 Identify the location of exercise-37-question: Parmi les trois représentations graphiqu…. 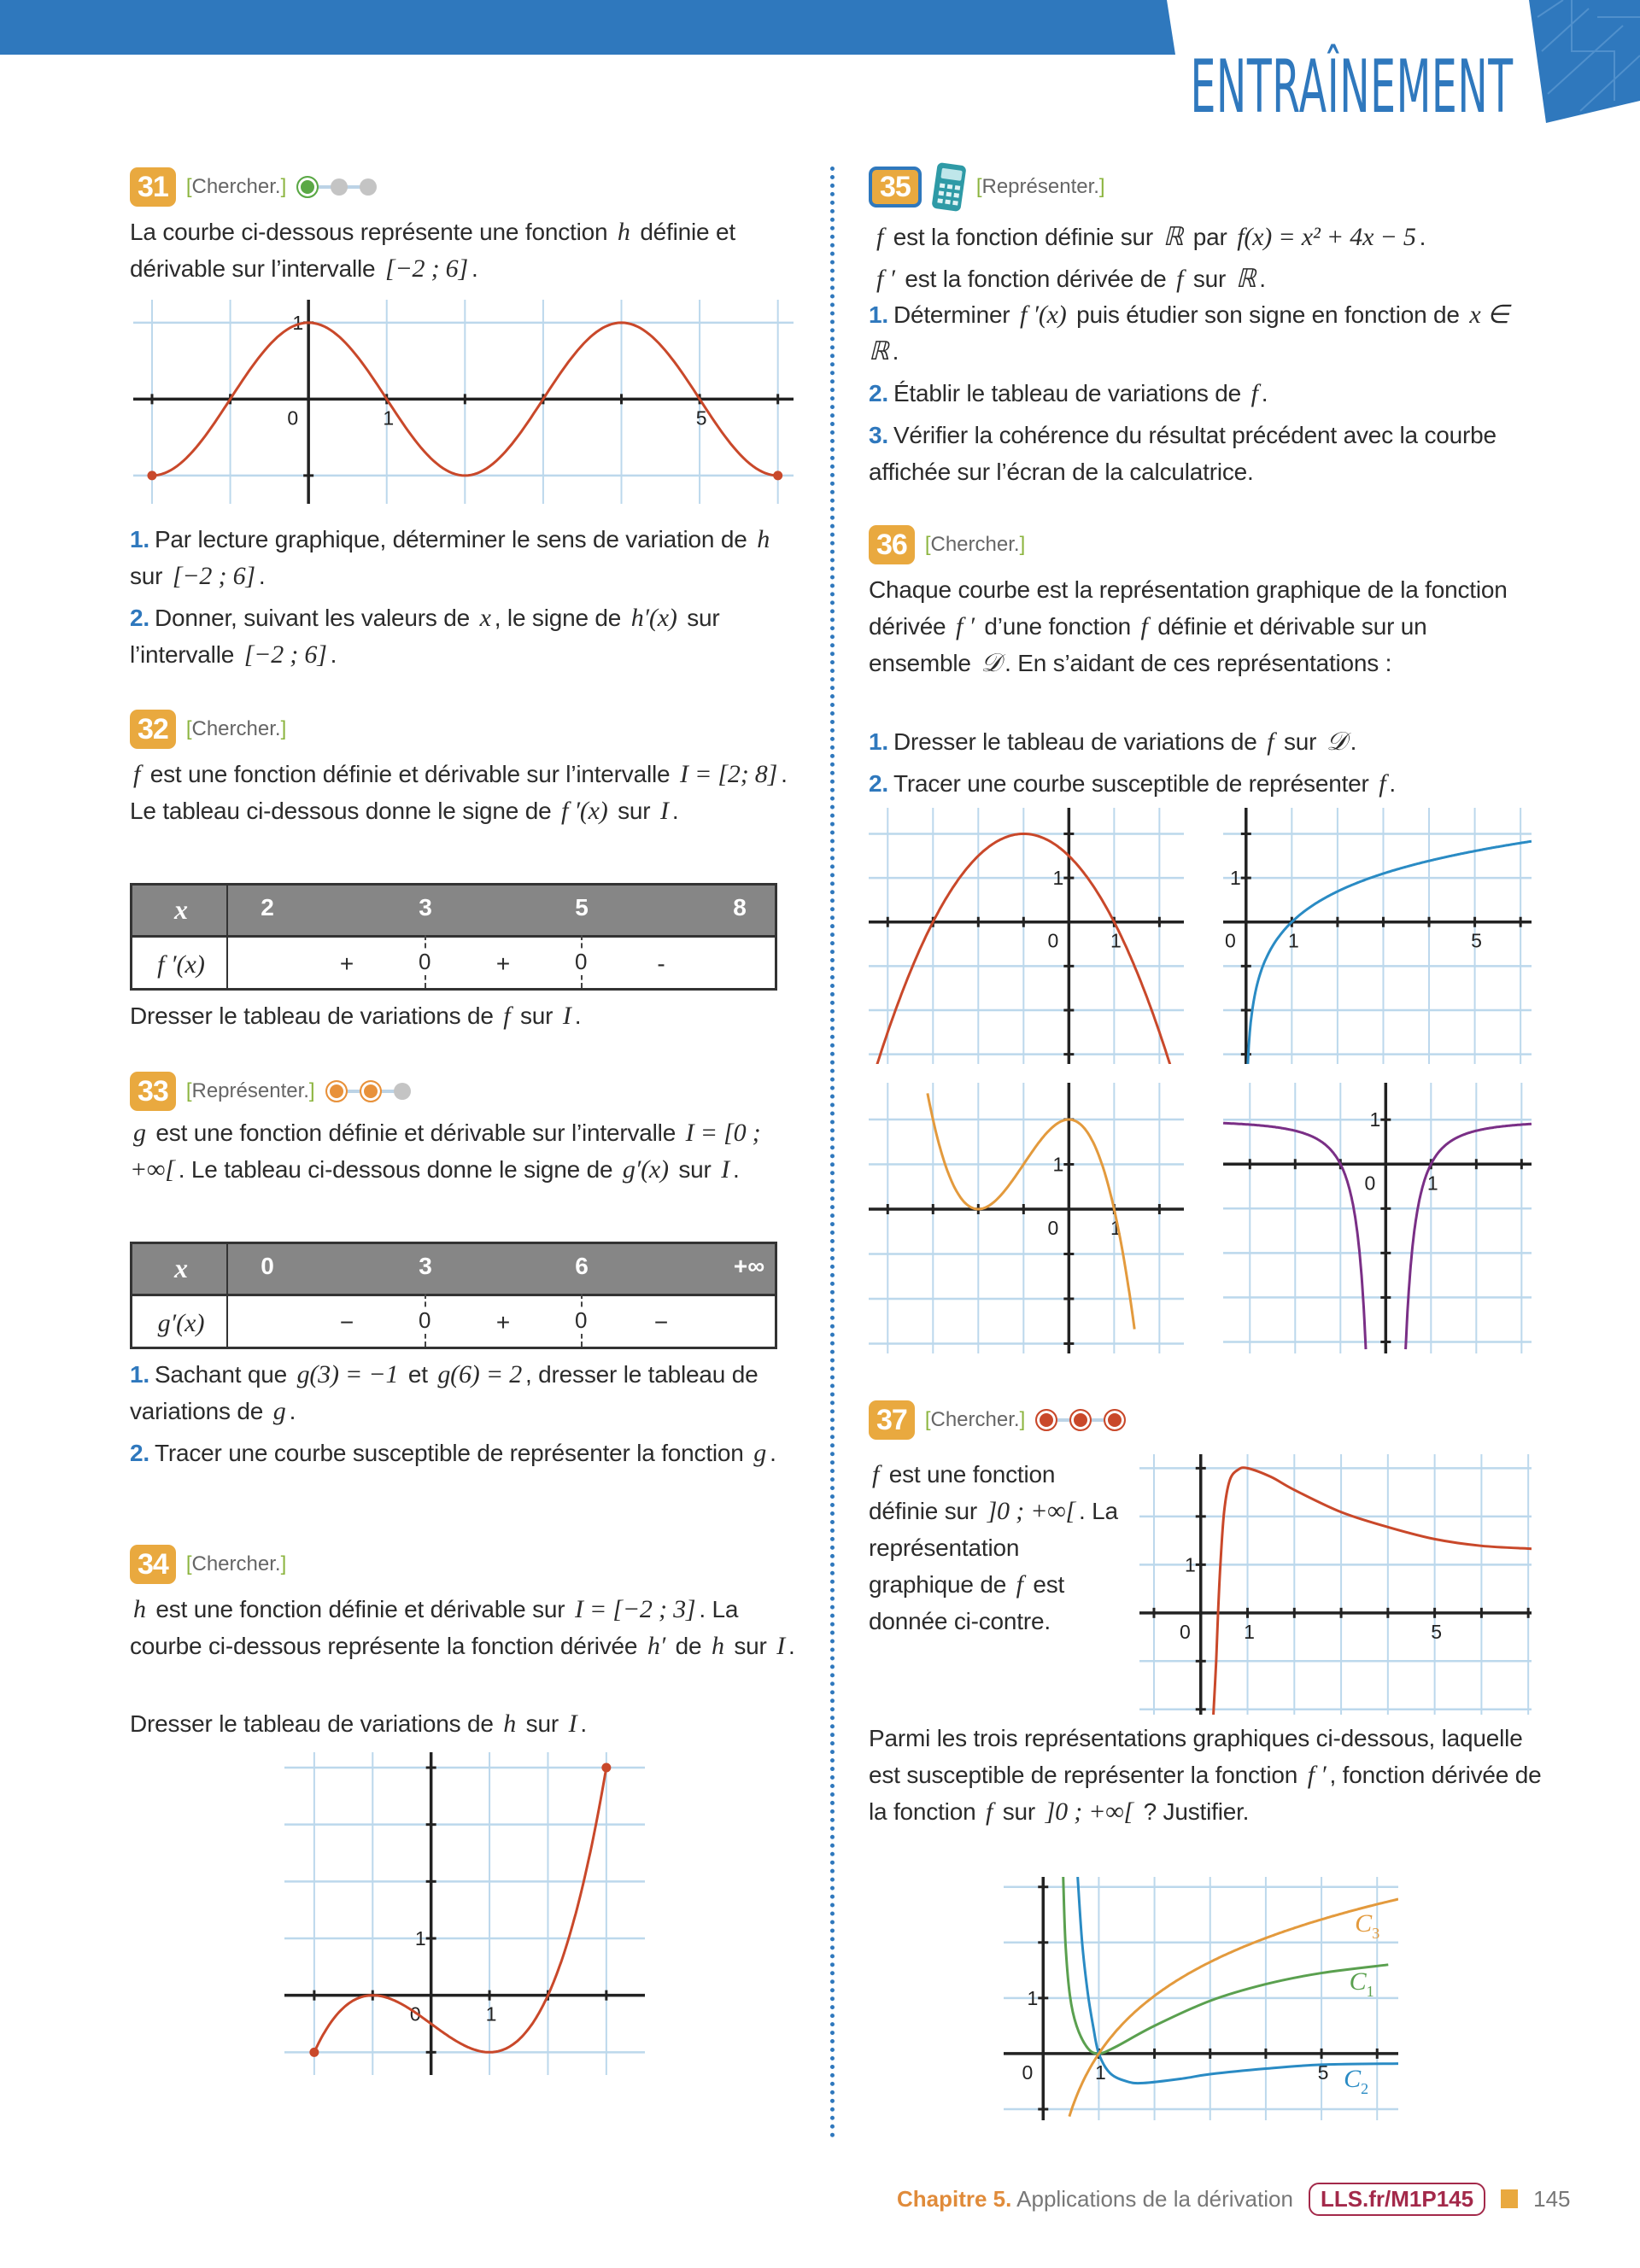
(1206, 1777).